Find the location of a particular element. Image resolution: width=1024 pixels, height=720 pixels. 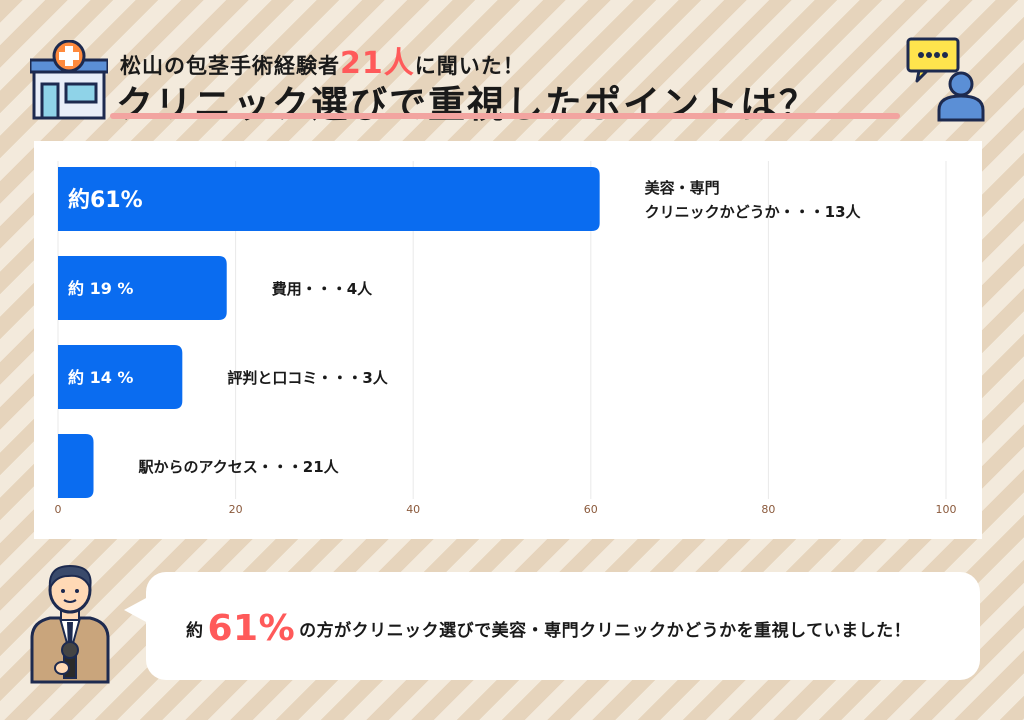

bar-value-label: 約61% is located at coordinates (105, 200).